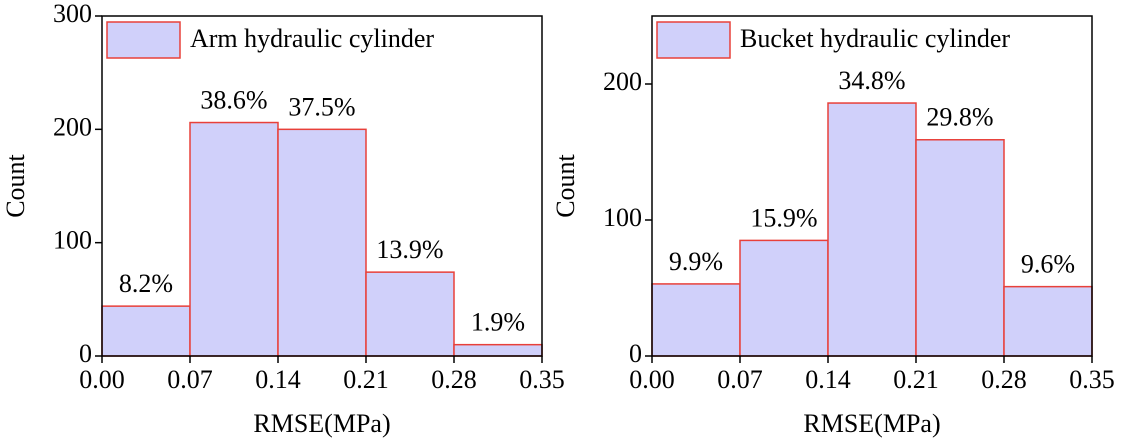 The image size is (1123, 446). Describe the element at coordinates (783, 217) in the screenshot. I see `bar-label: 15.9%` at that location.